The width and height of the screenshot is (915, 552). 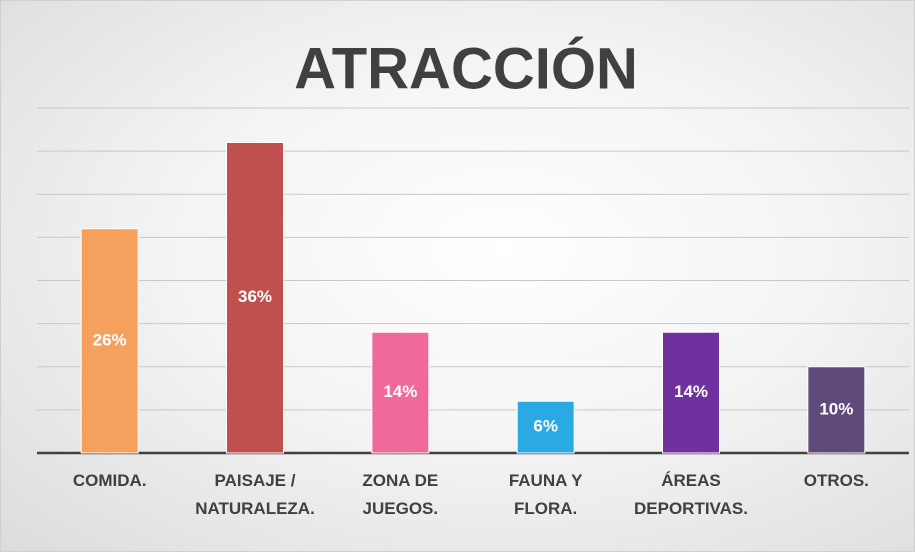 I want to click on x-tick-label: FAUNA Y FLORA., so click(x=545, y=494).